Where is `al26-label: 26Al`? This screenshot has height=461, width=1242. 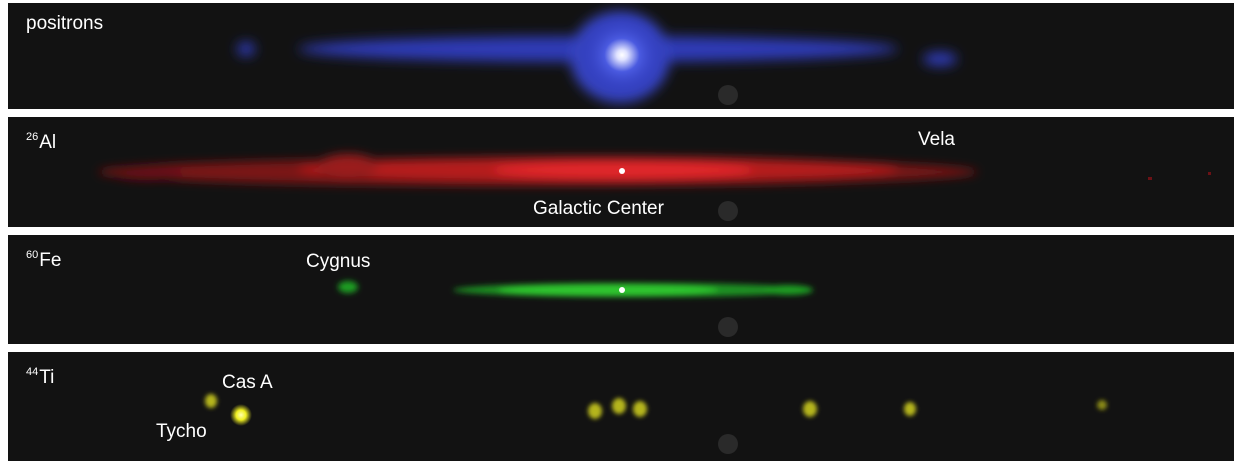 al26-label: 26Al is located at coordinates (41, 142).